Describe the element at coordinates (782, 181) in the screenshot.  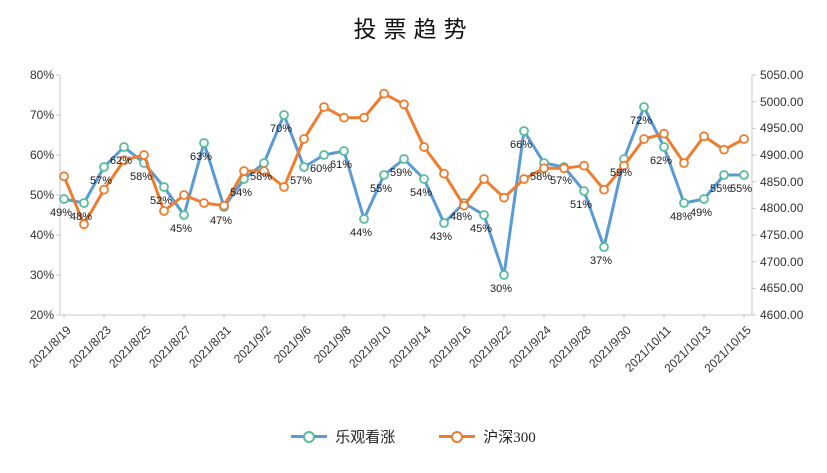
I see `right-axis-tick-label: 4850.00` at that location.